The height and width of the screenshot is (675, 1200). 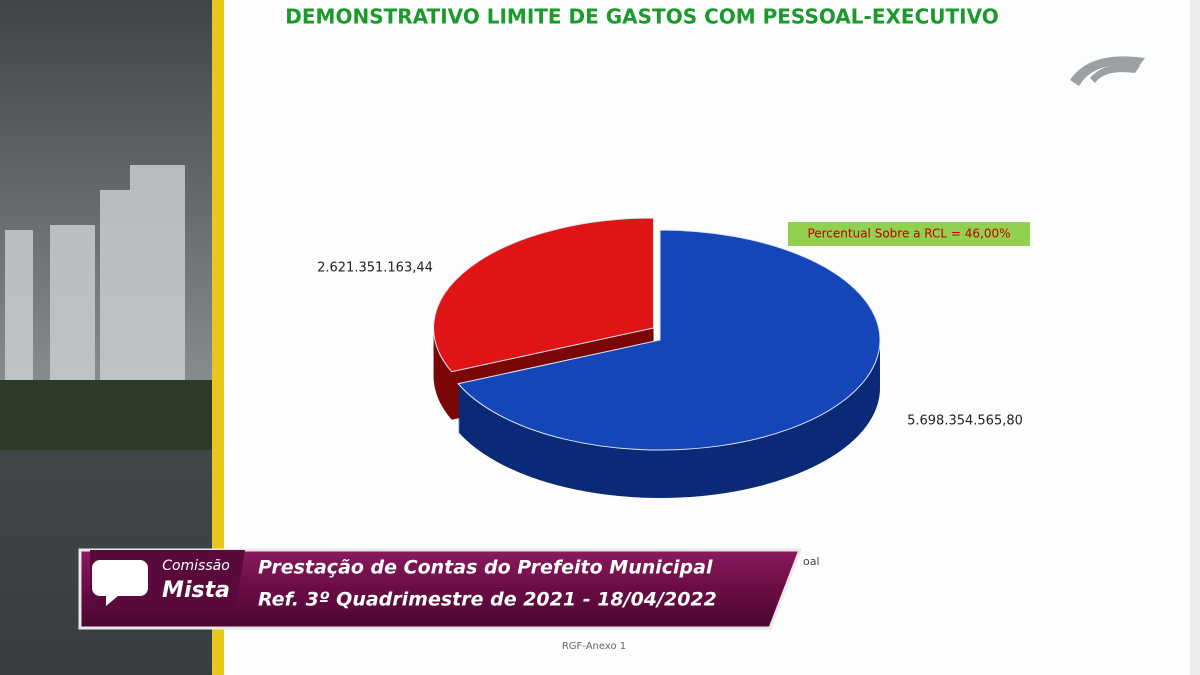 What do you see at coordinates (196, 566) in the screenshot?
I see `logo-top: Comissão` at bounding box center [196, 566].